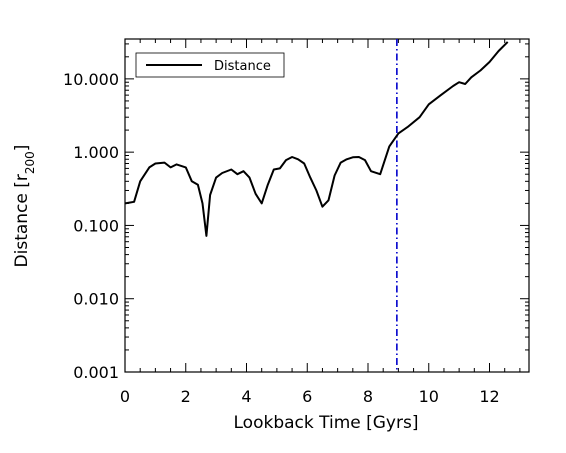 Image resolution: width=566 pixels, height=453 pixels. What do you see at coordinates (307, 396) in the screenshot?
I see `x-tick-label: 6` at bounding box center [307, 396].